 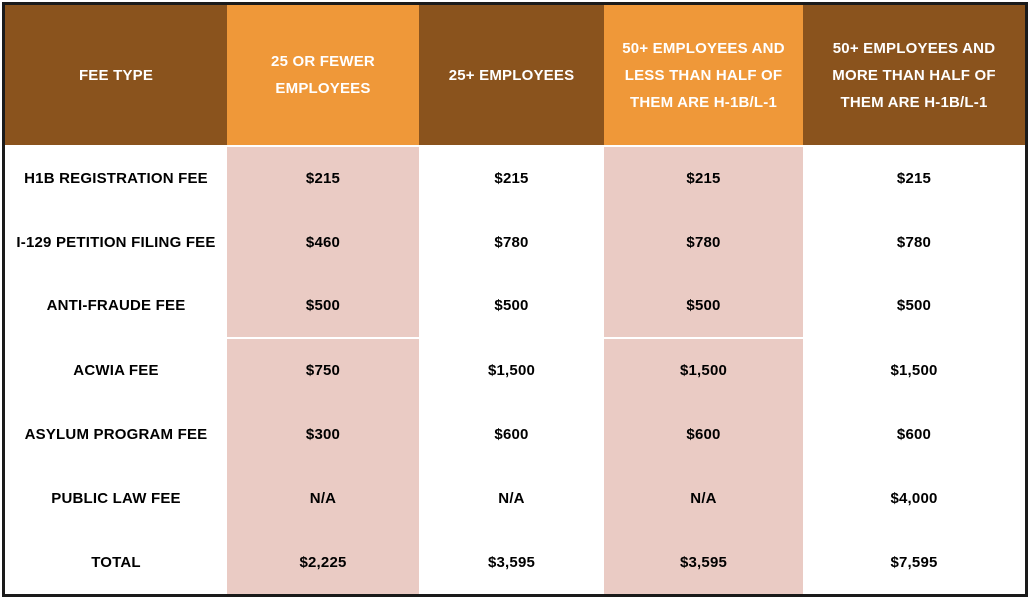 I want to click on table-row-h1b-registration-fee: H1B REGISTRATION FEE $215 $215 $215 $215, so click(x=515, y=177).